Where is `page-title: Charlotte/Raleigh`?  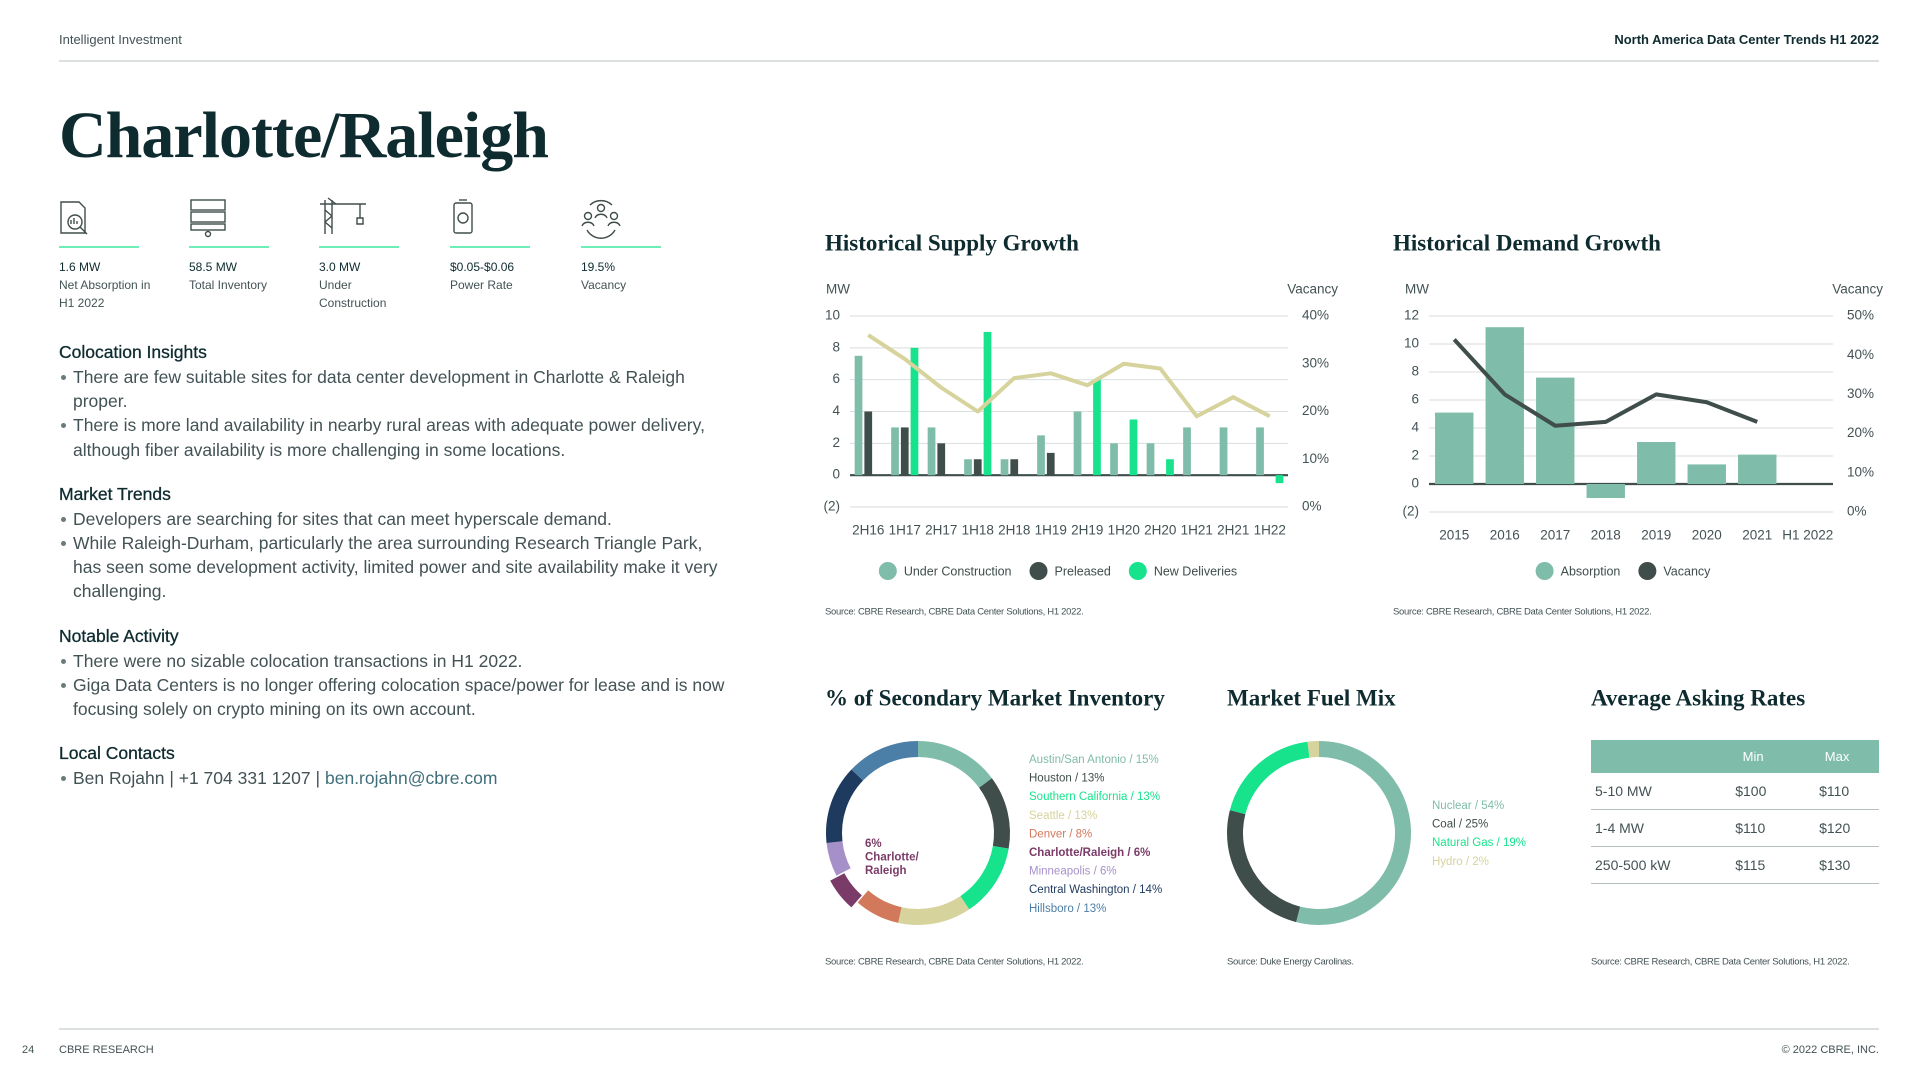 page-title: Charlotte/Raleigh is located at coordinates (304, 135).